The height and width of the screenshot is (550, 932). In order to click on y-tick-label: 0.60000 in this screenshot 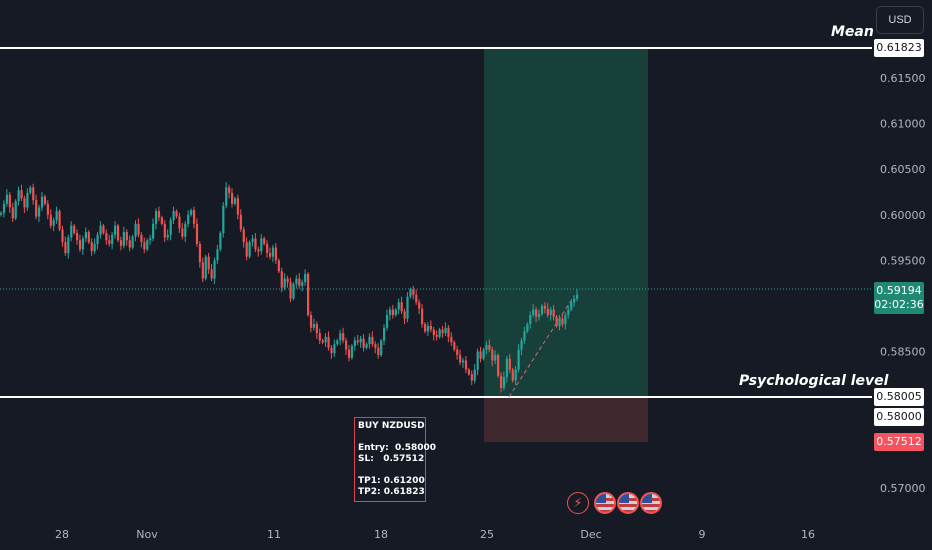, I will do `click(903, 215)`.